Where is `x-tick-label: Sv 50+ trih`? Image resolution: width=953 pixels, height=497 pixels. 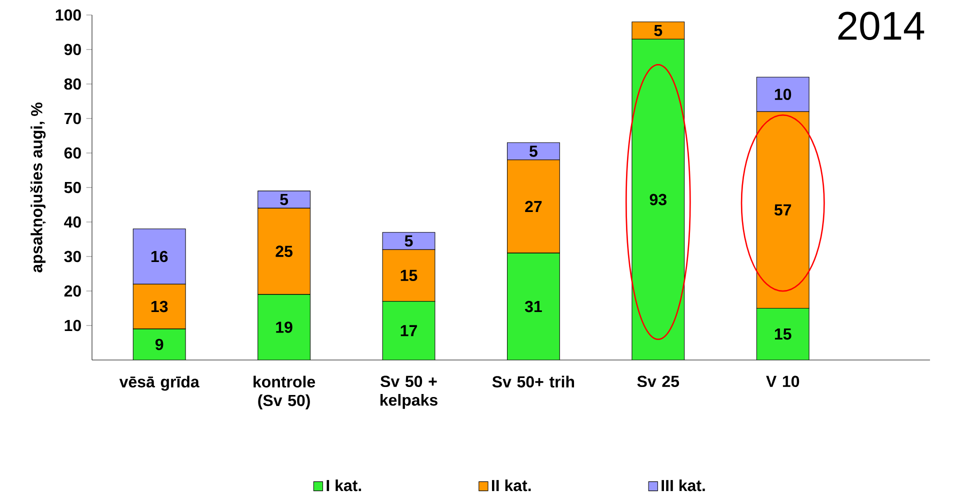
x-tick-label: Sv 50+ trih is located at coordinates (533, 382).